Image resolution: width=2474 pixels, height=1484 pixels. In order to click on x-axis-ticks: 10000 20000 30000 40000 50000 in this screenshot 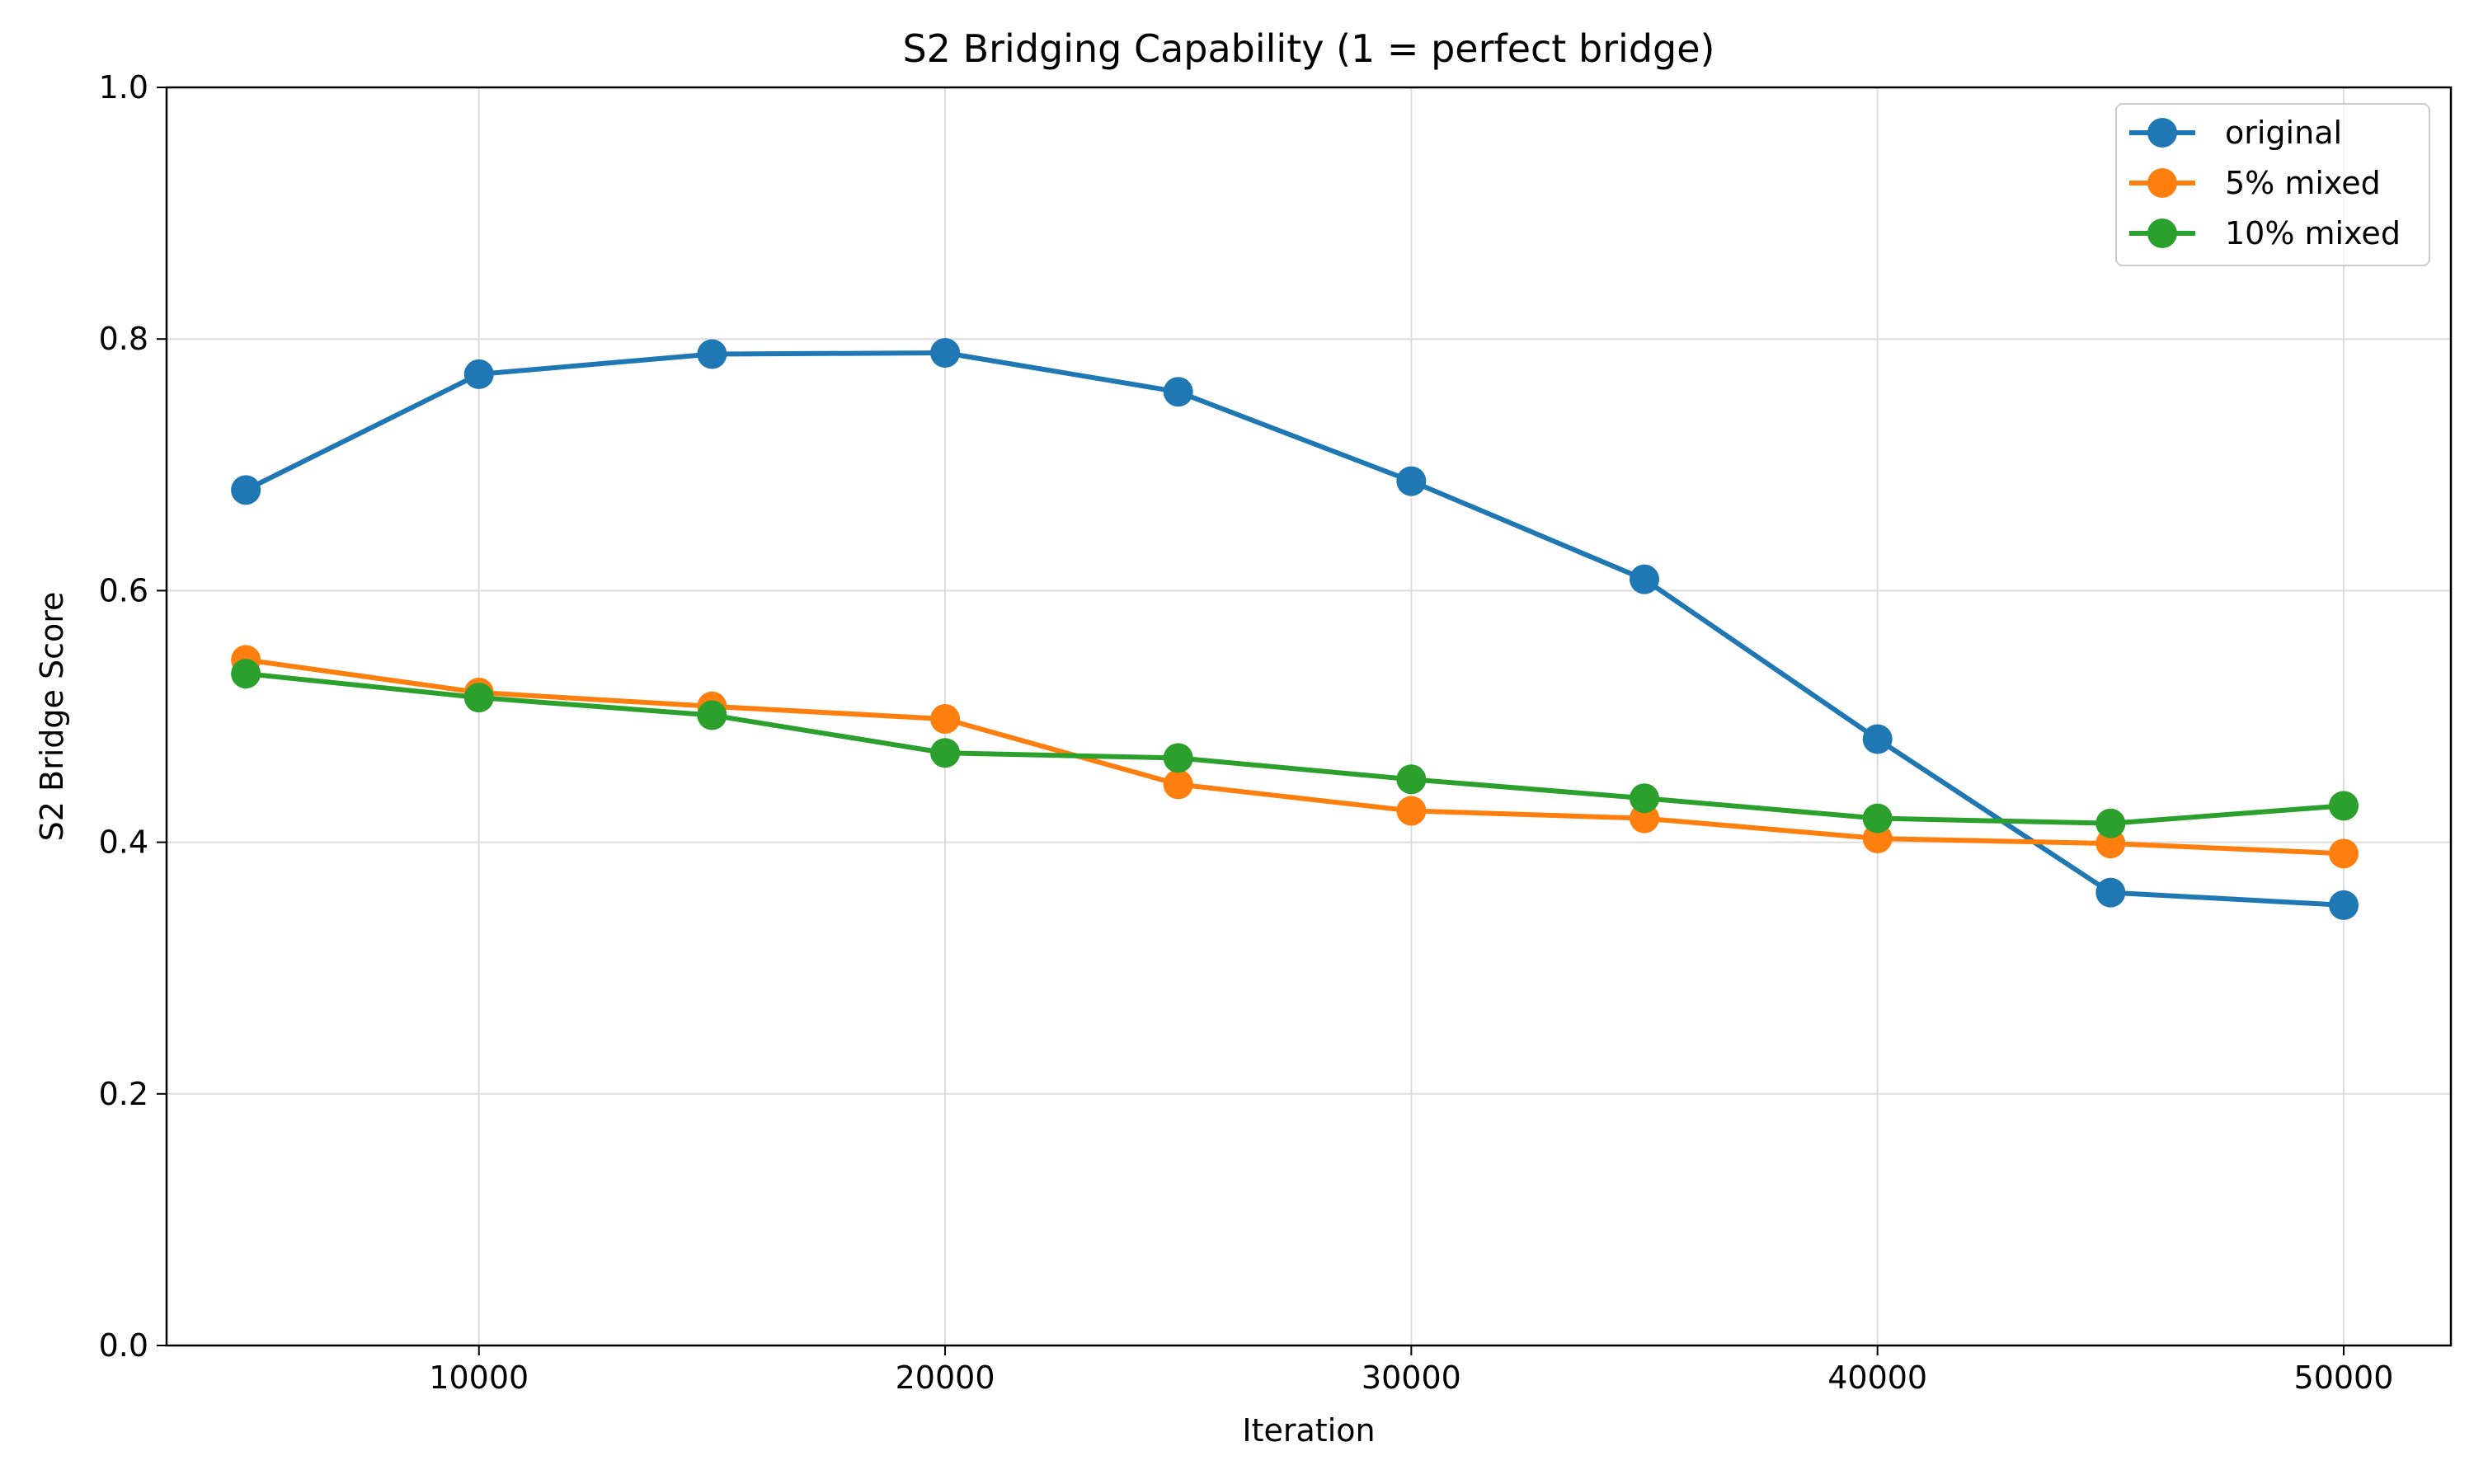, I will do `click(1411, 1370)`.